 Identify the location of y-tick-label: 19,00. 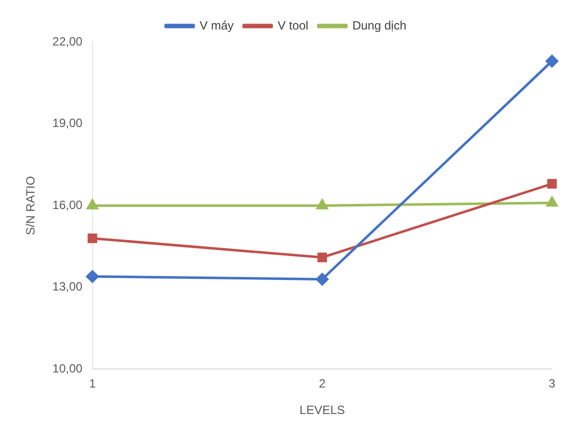
(67, 123).